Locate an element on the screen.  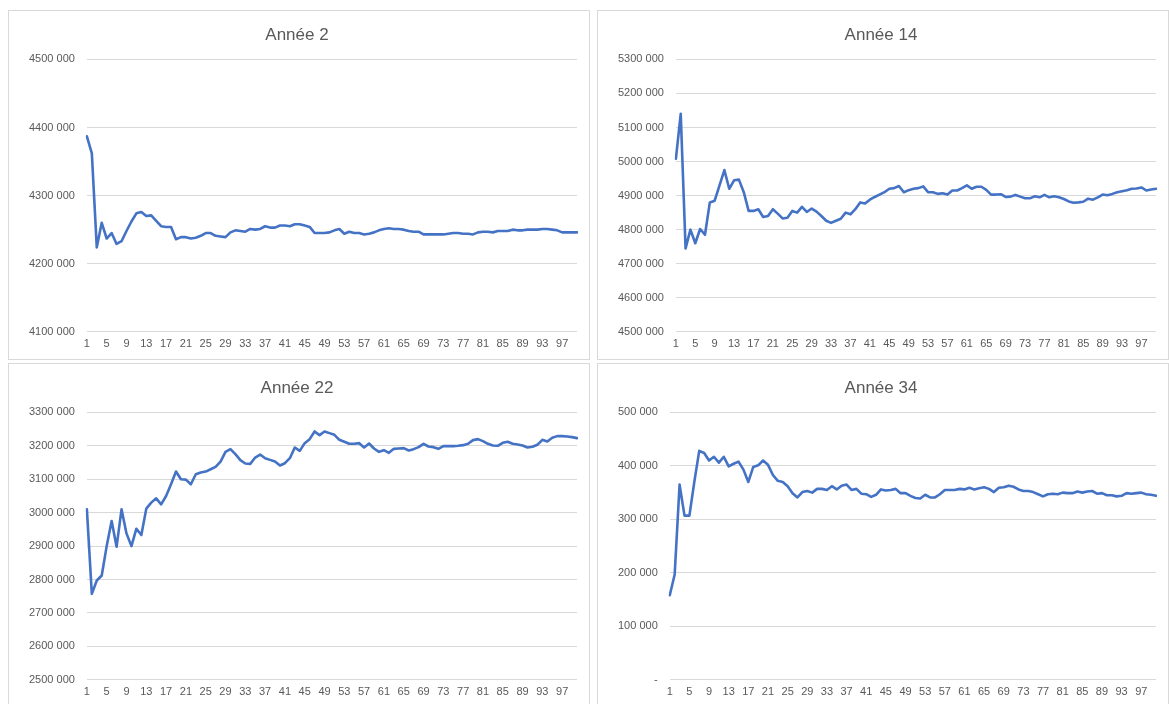
y-tick-label: 3200 000 is located at coordinates (51, 444).